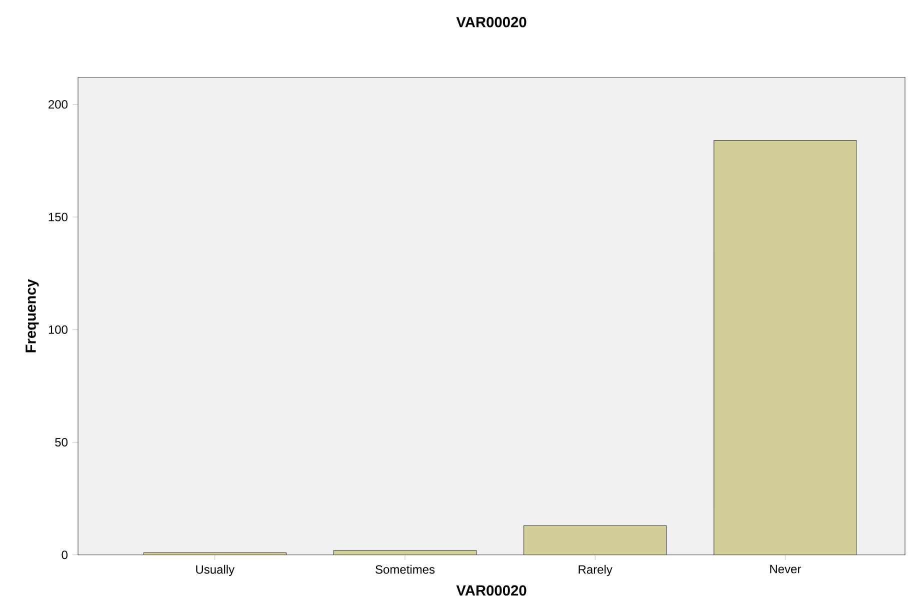 The image size is (915, 614). What do you see at coordinates (65, 555) in the screenshot?
I see `y-tick-label: 0` at bounding box center [65, 555].